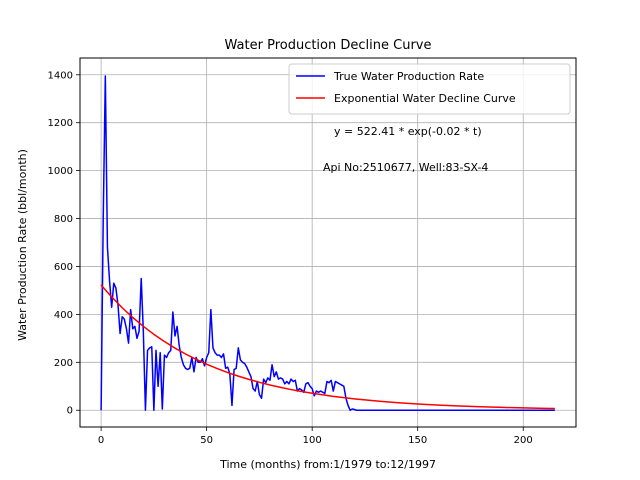  I want to click on y-tick-label: 0, so click(70, 411).